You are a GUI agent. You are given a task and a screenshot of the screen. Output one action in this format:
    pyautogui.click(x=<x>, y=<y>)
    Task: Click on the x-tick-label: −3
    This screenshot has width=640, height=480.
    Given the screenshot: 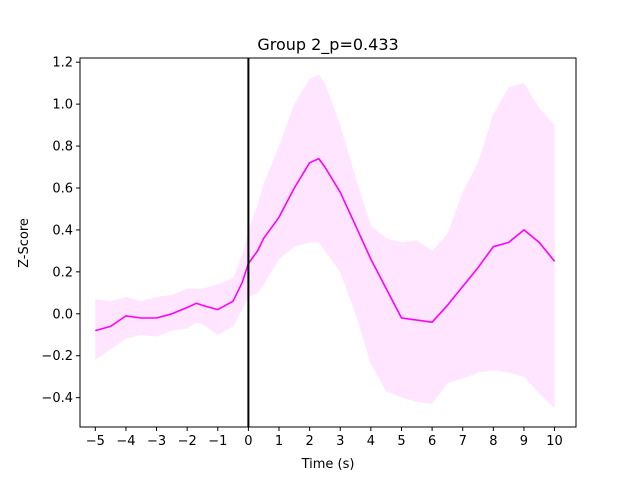 What is the action you would take?
    pyautogui.click(x=156, y=441)
    